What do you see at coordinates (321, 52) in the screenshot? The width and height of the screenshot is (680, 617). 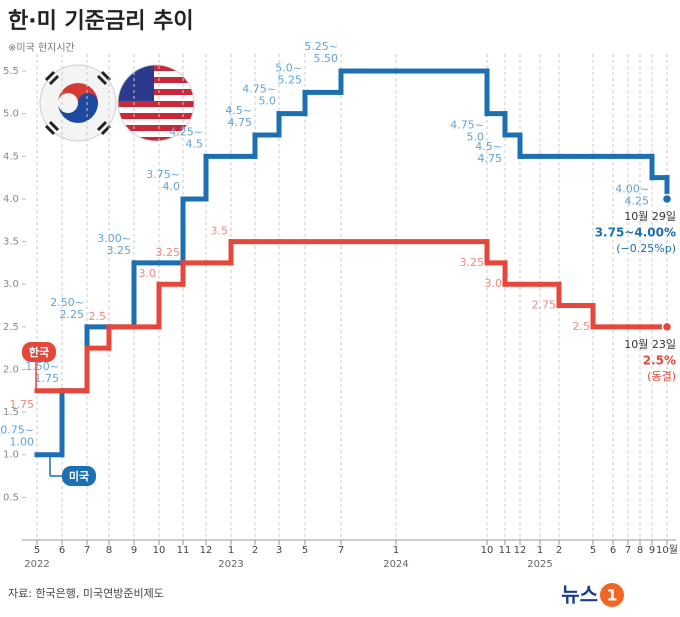 I see `value-label: 5.25~ 5.50` at bounding box center [321, 52].